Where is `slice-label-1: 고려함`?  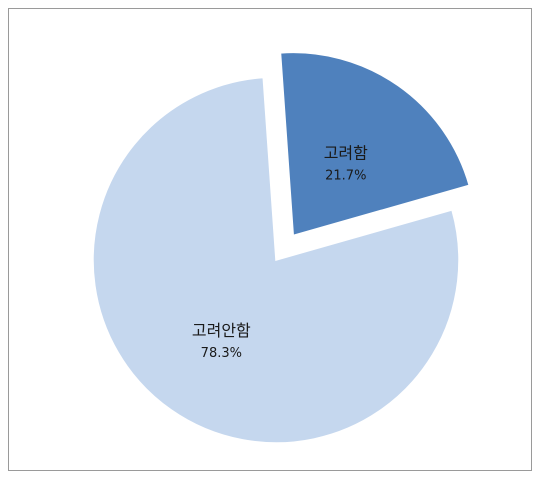 slice-label-1: 고려함 is located at coordinates (346, 153).